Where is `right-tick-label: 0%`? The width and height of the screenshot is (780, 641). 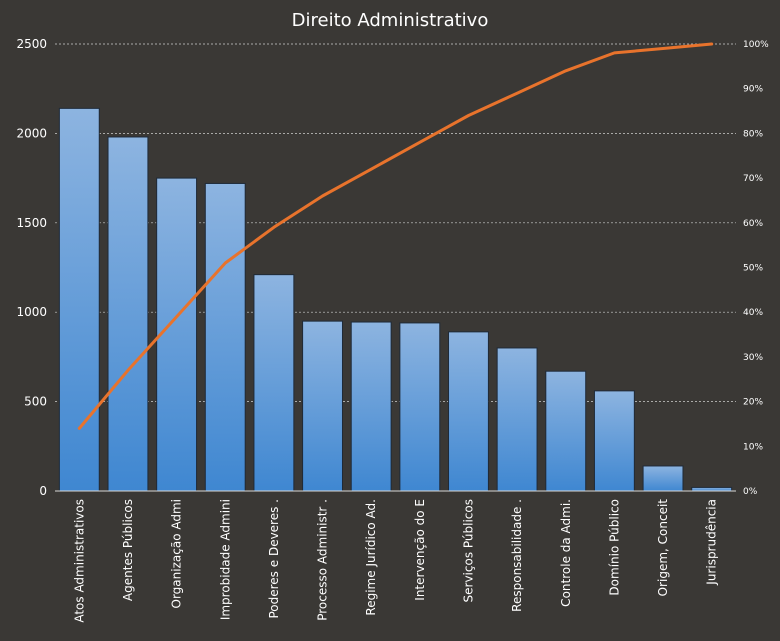
right-tick-label: 0% is located at coordinates (750, 492).